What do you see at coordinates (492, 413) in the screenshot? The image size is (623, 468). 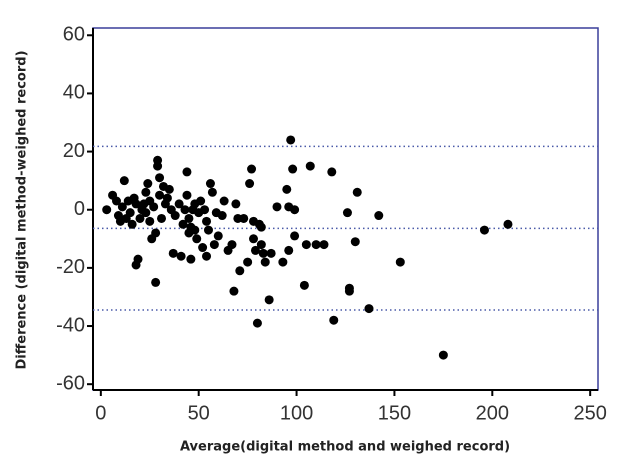 I see `x-tick-label: 200` at bounding box center [492, 413].